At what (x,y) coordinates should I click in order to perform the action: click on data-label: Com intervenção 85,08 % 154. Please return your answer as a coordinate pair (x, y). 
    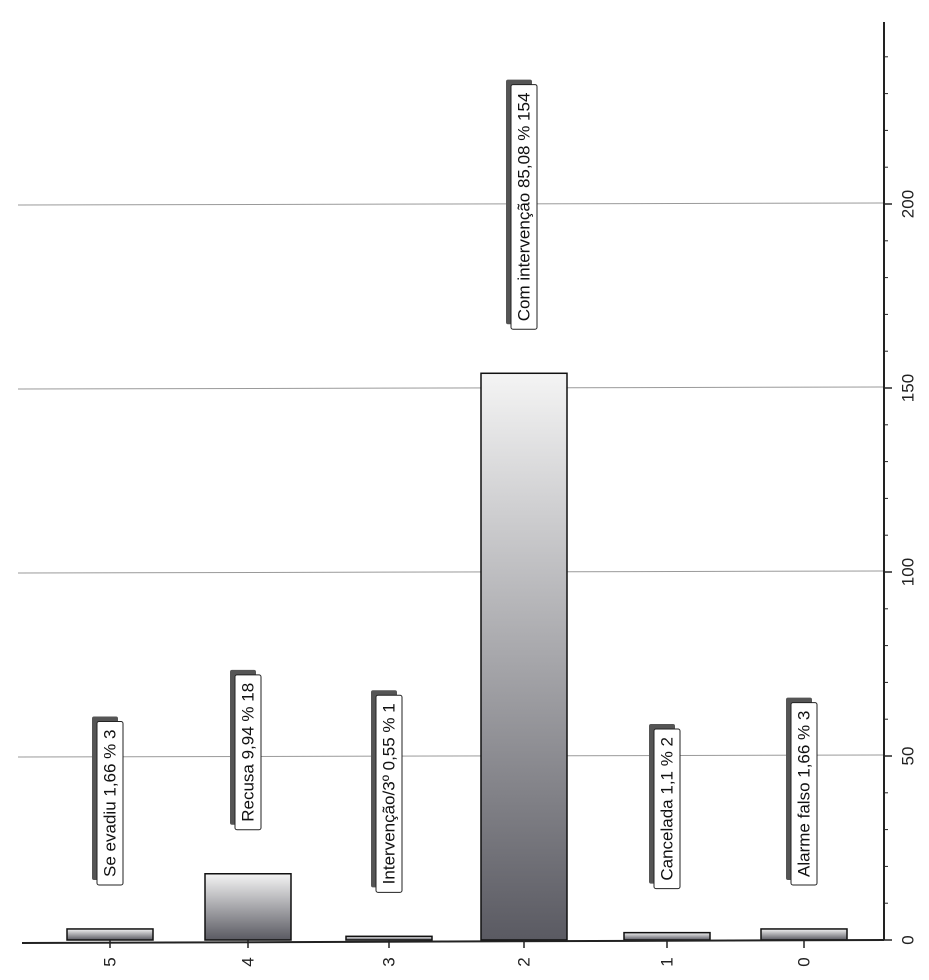
    Looking at the image, I should click on (522, 204).